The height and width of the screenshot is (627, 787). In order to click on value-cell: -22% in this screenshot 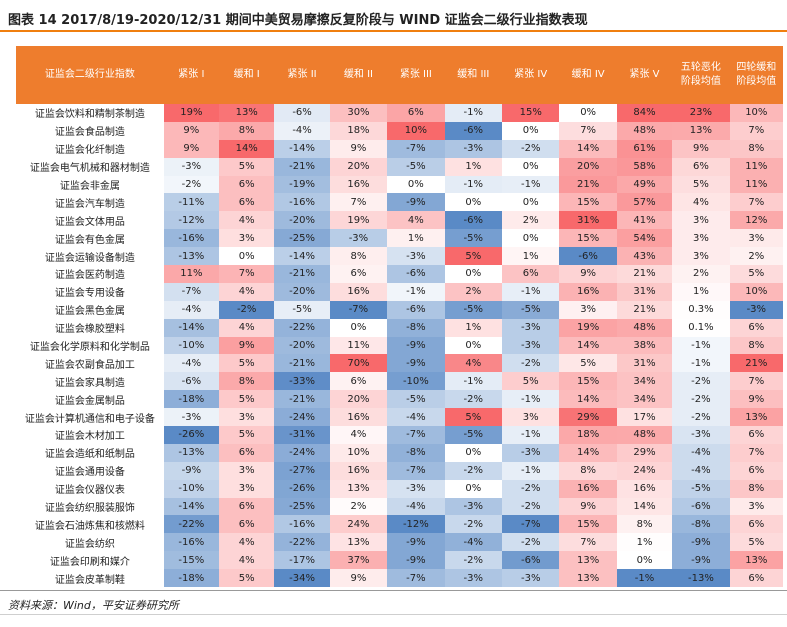, I will do `click(302, 327)`.